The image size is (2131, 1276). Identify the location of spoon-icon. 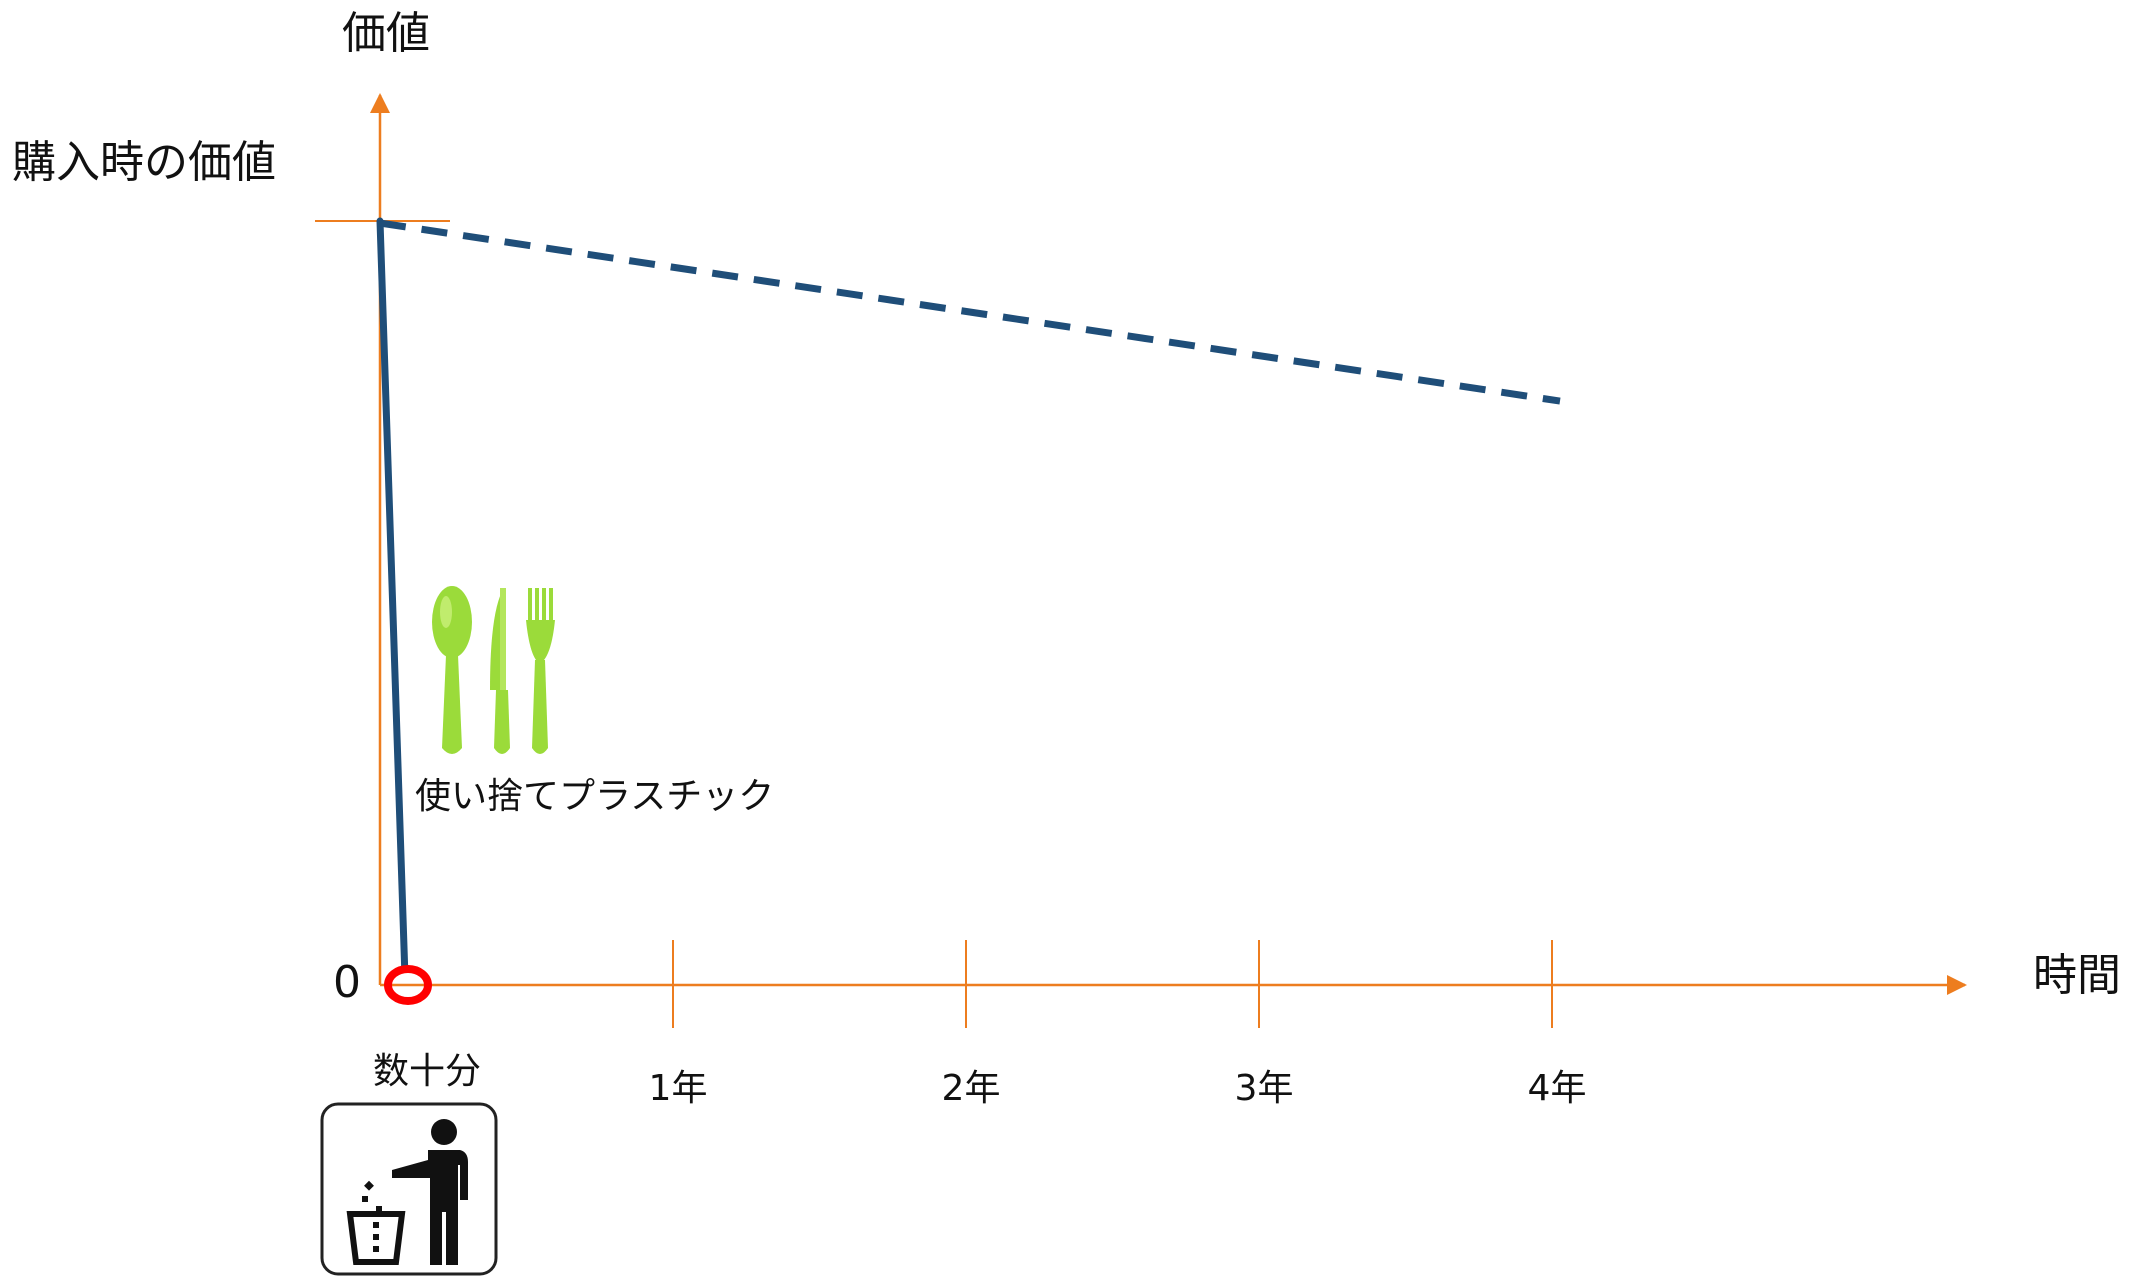
(452, 670).